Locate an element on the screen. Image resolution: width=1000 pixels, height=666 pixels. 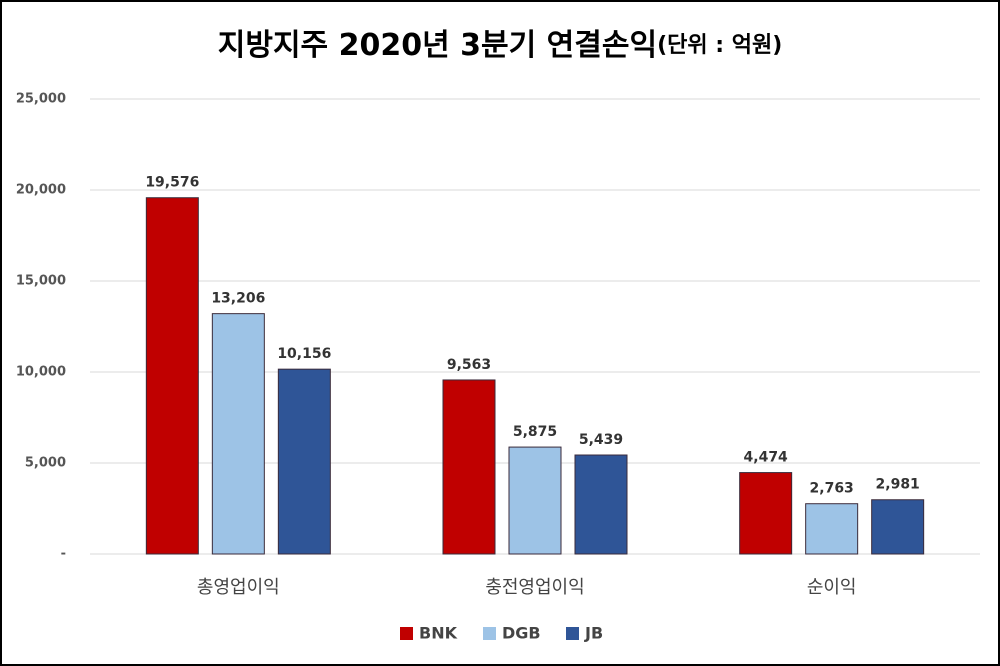
x-tick-label: 충전영업이익 is located at coordinates (534, 587).